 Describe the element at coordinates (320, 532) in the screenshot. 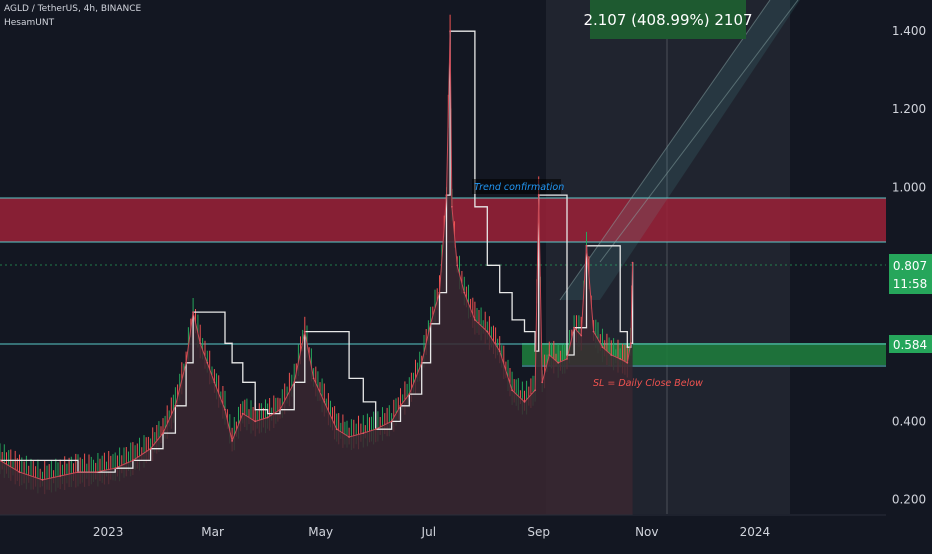

I see `x-tick-label: May` at that location.